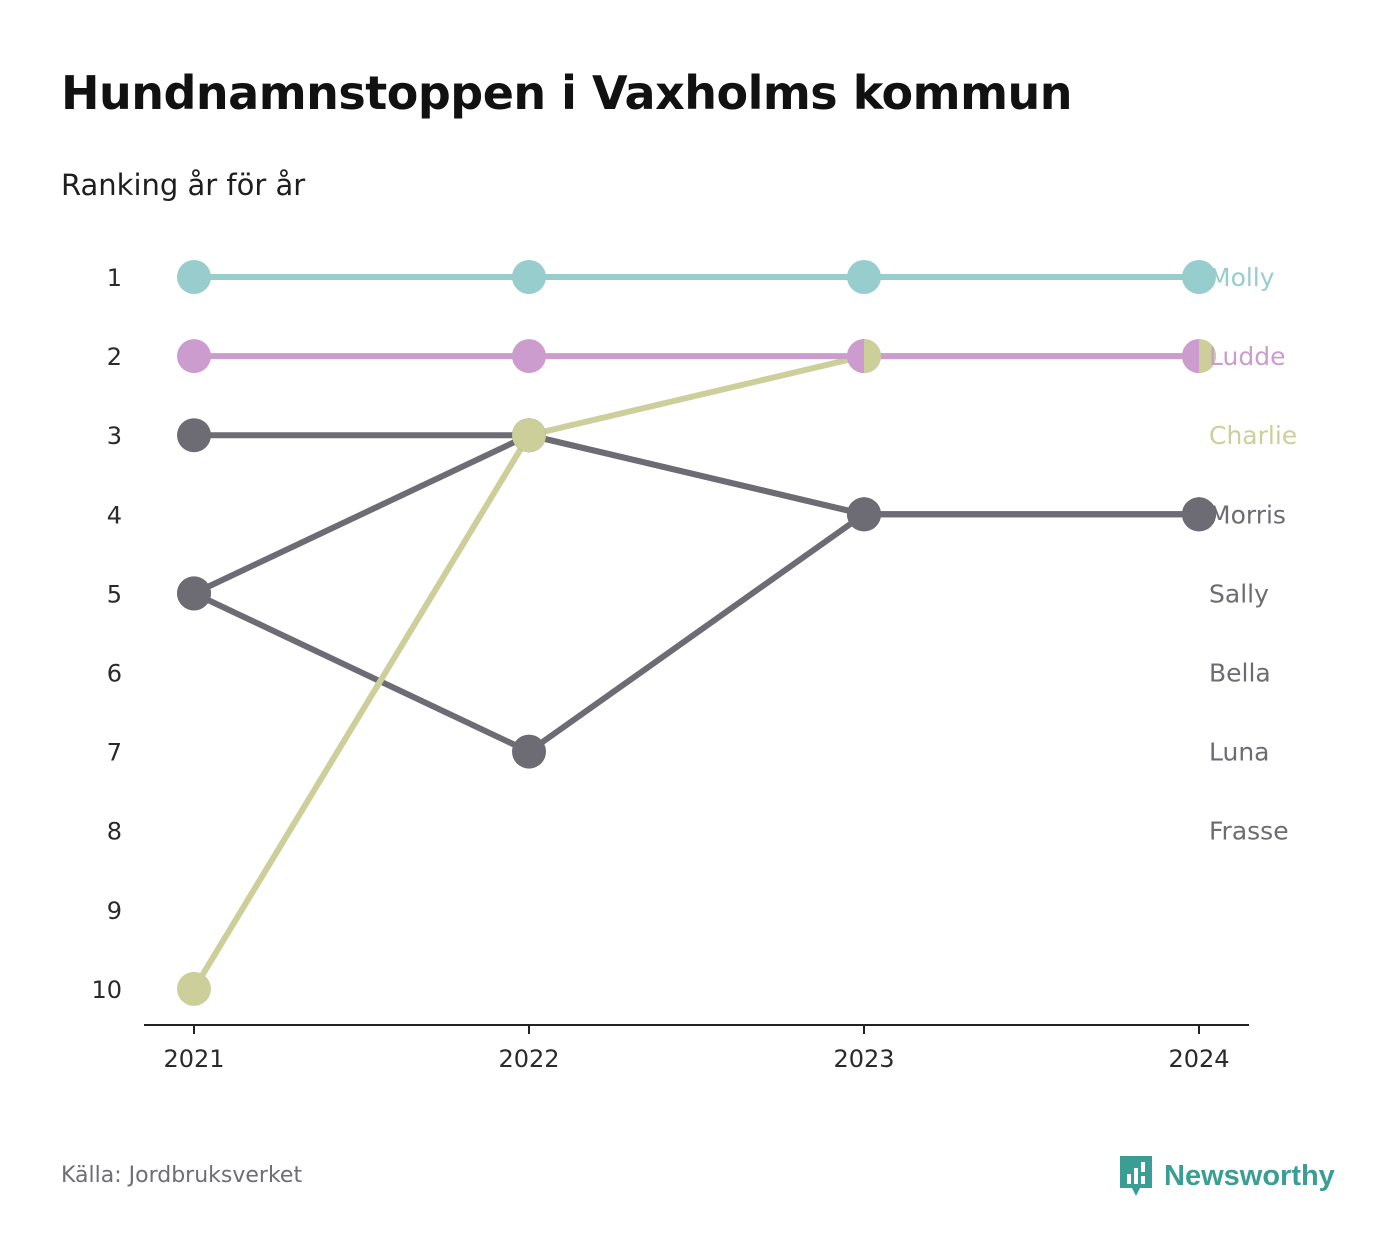  I want to click on end-label-molly: Molly, so click(1242, 277).